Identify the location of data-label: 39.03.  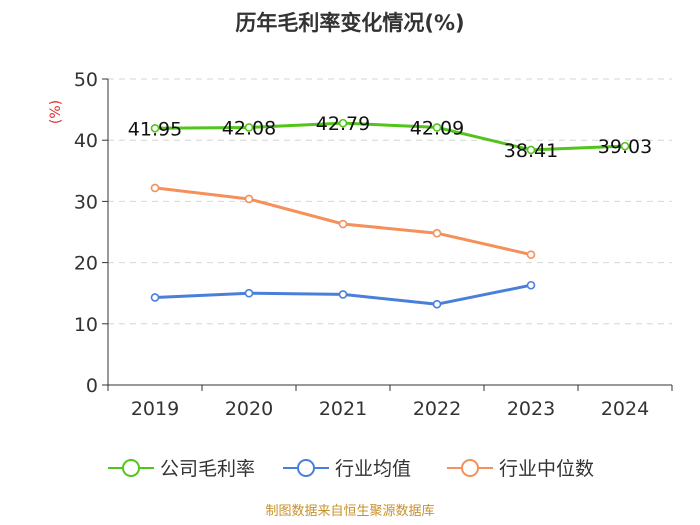
(625, 147).